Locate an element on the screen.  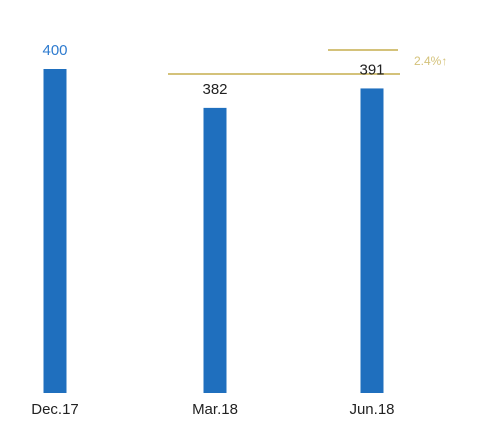
value-label: 400 is located at coordinates (54, 50).